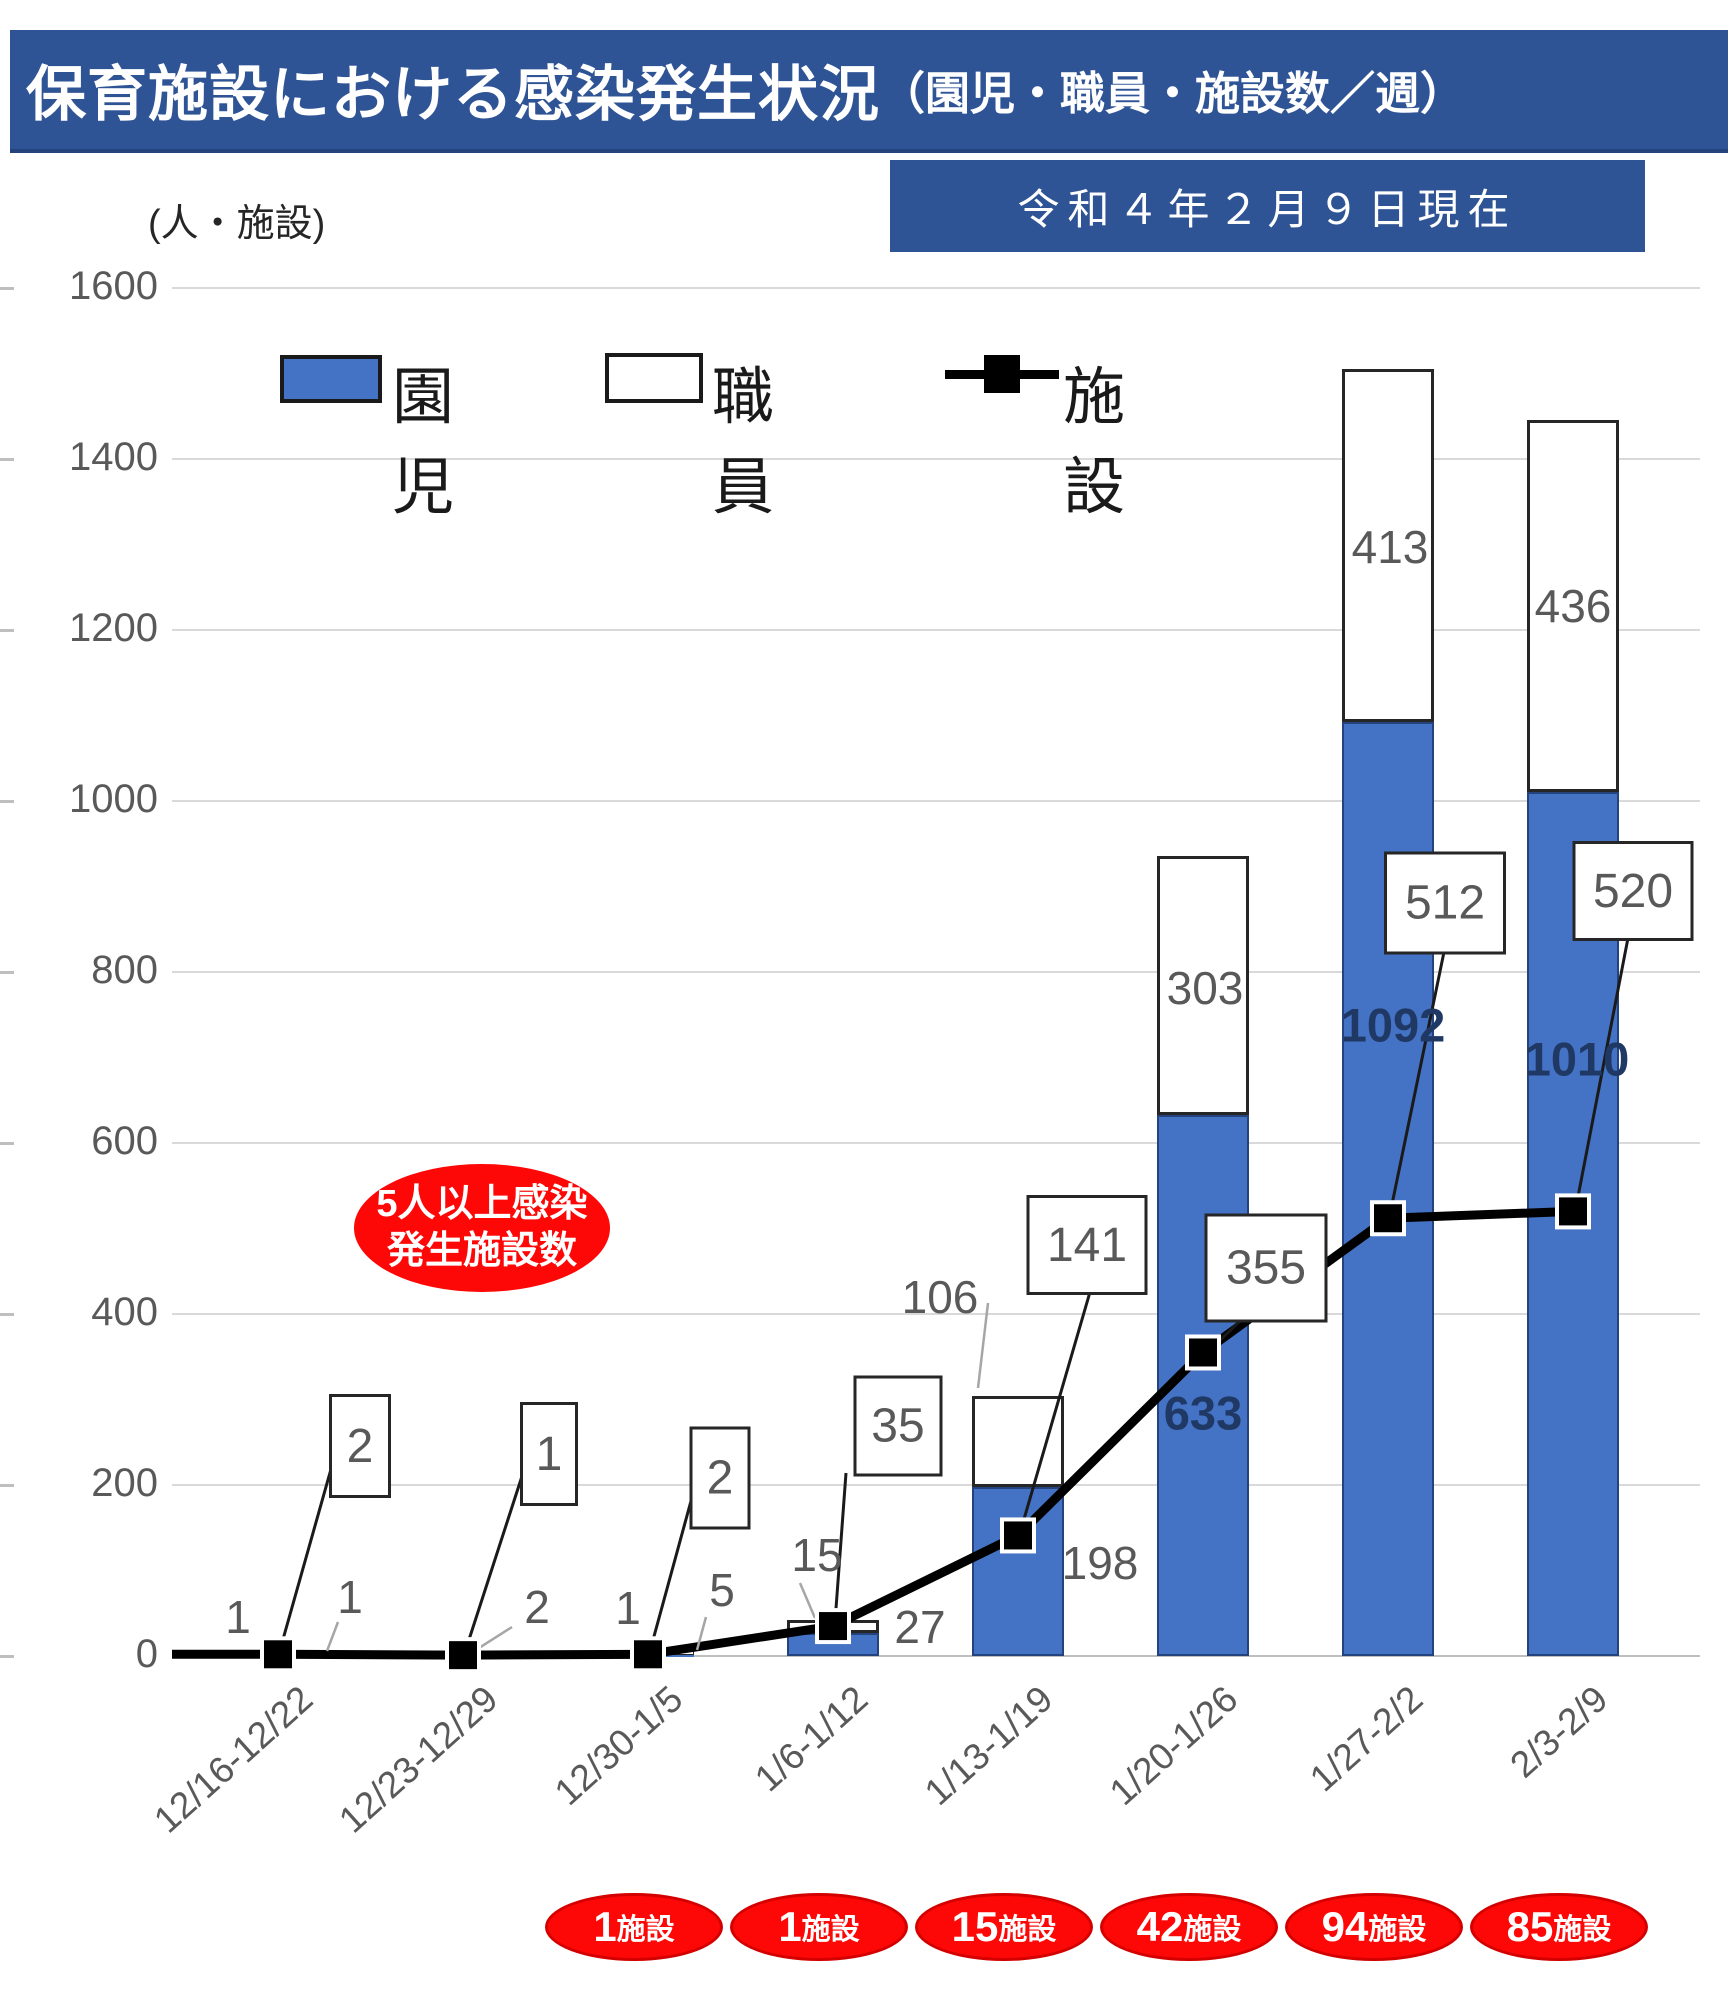  Describe the element at coordinates (1267, 206) in the screenshot. I see `as-of-date-banner: 令和４年２月９日現在` at that location.